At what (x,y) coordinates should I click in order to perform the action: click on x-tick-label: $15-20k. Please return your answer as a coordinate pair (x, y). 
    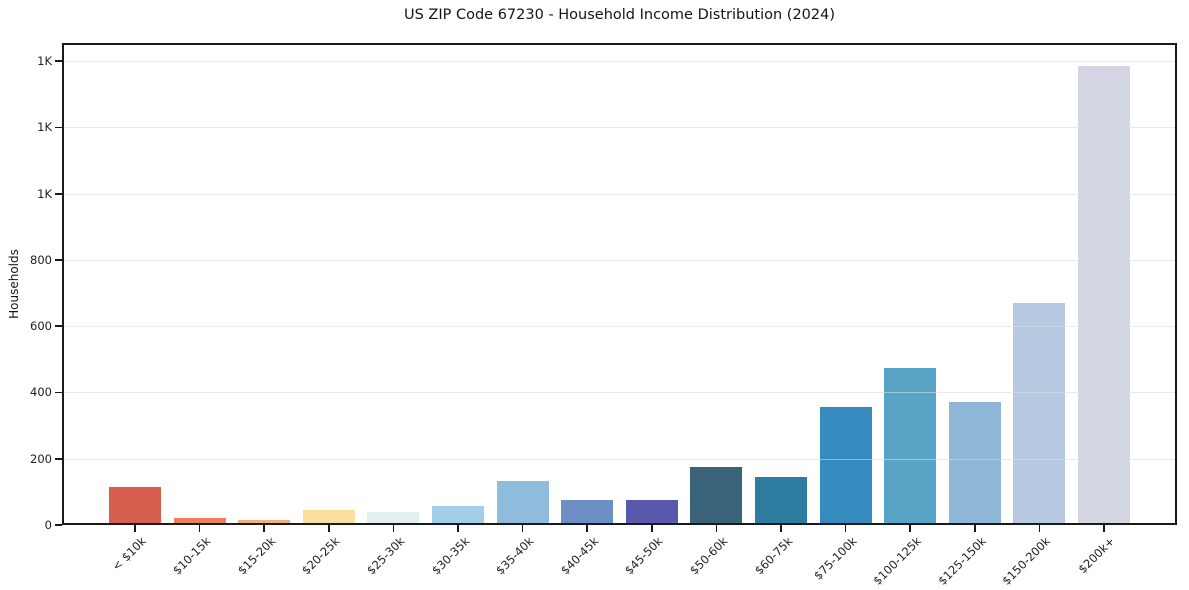
    Looking at the image, I should click on (256, 556).